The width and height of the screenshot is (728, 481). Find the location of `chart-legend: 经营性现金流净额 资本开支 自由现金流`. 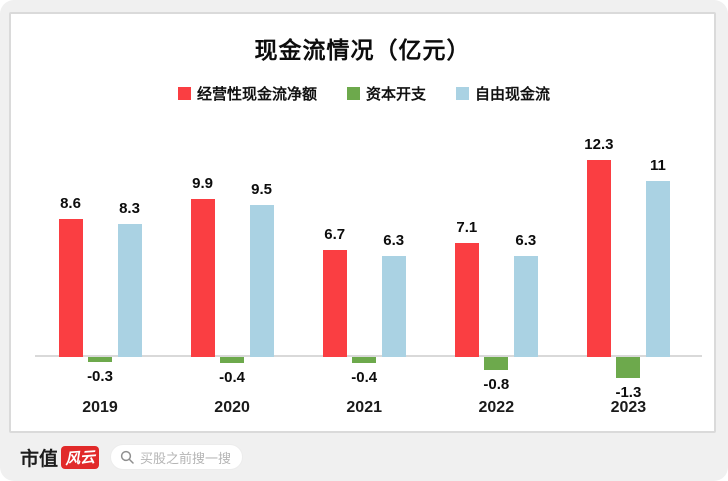

chart-legend: 经营性现金流净额 资本开支 自由现金流 is located at coordinates (364, 93).